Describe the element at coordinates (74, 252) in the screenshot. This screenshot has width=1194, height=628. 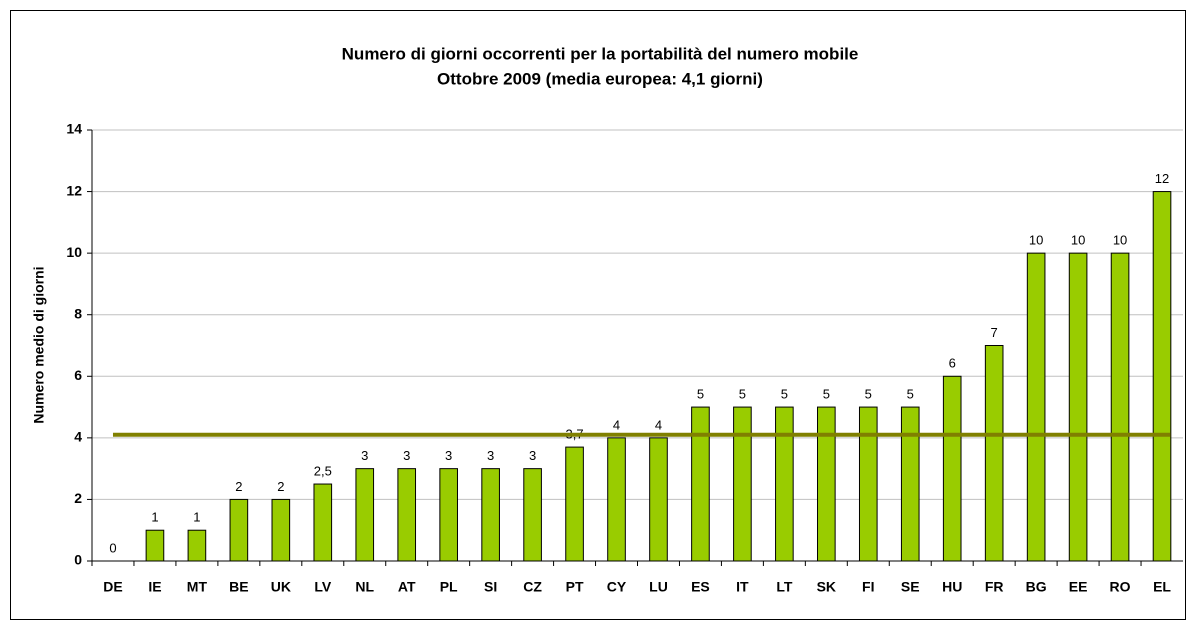
I see `y-tick-label: 10` at that location.